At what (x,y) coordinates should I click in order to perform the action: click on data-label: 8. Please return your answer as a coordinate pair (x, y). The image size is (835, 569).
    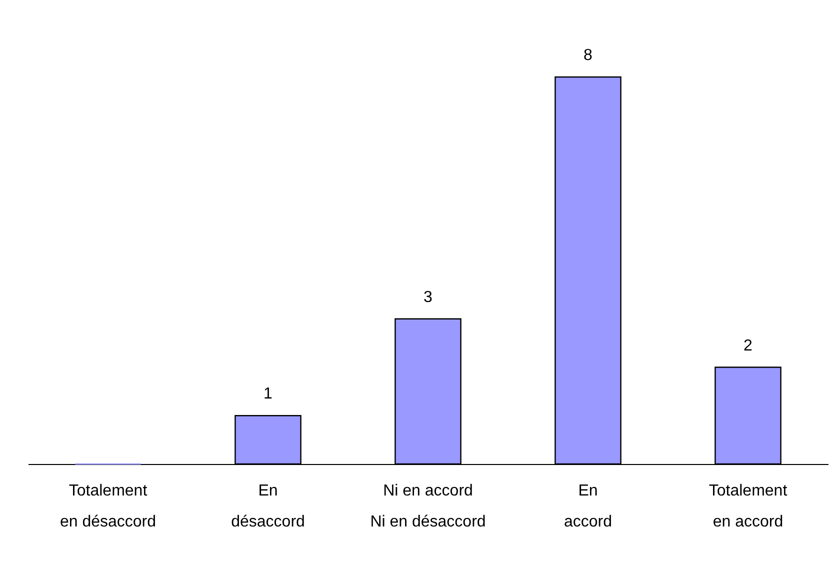
    Looking at the image, I should click on (588, 55).